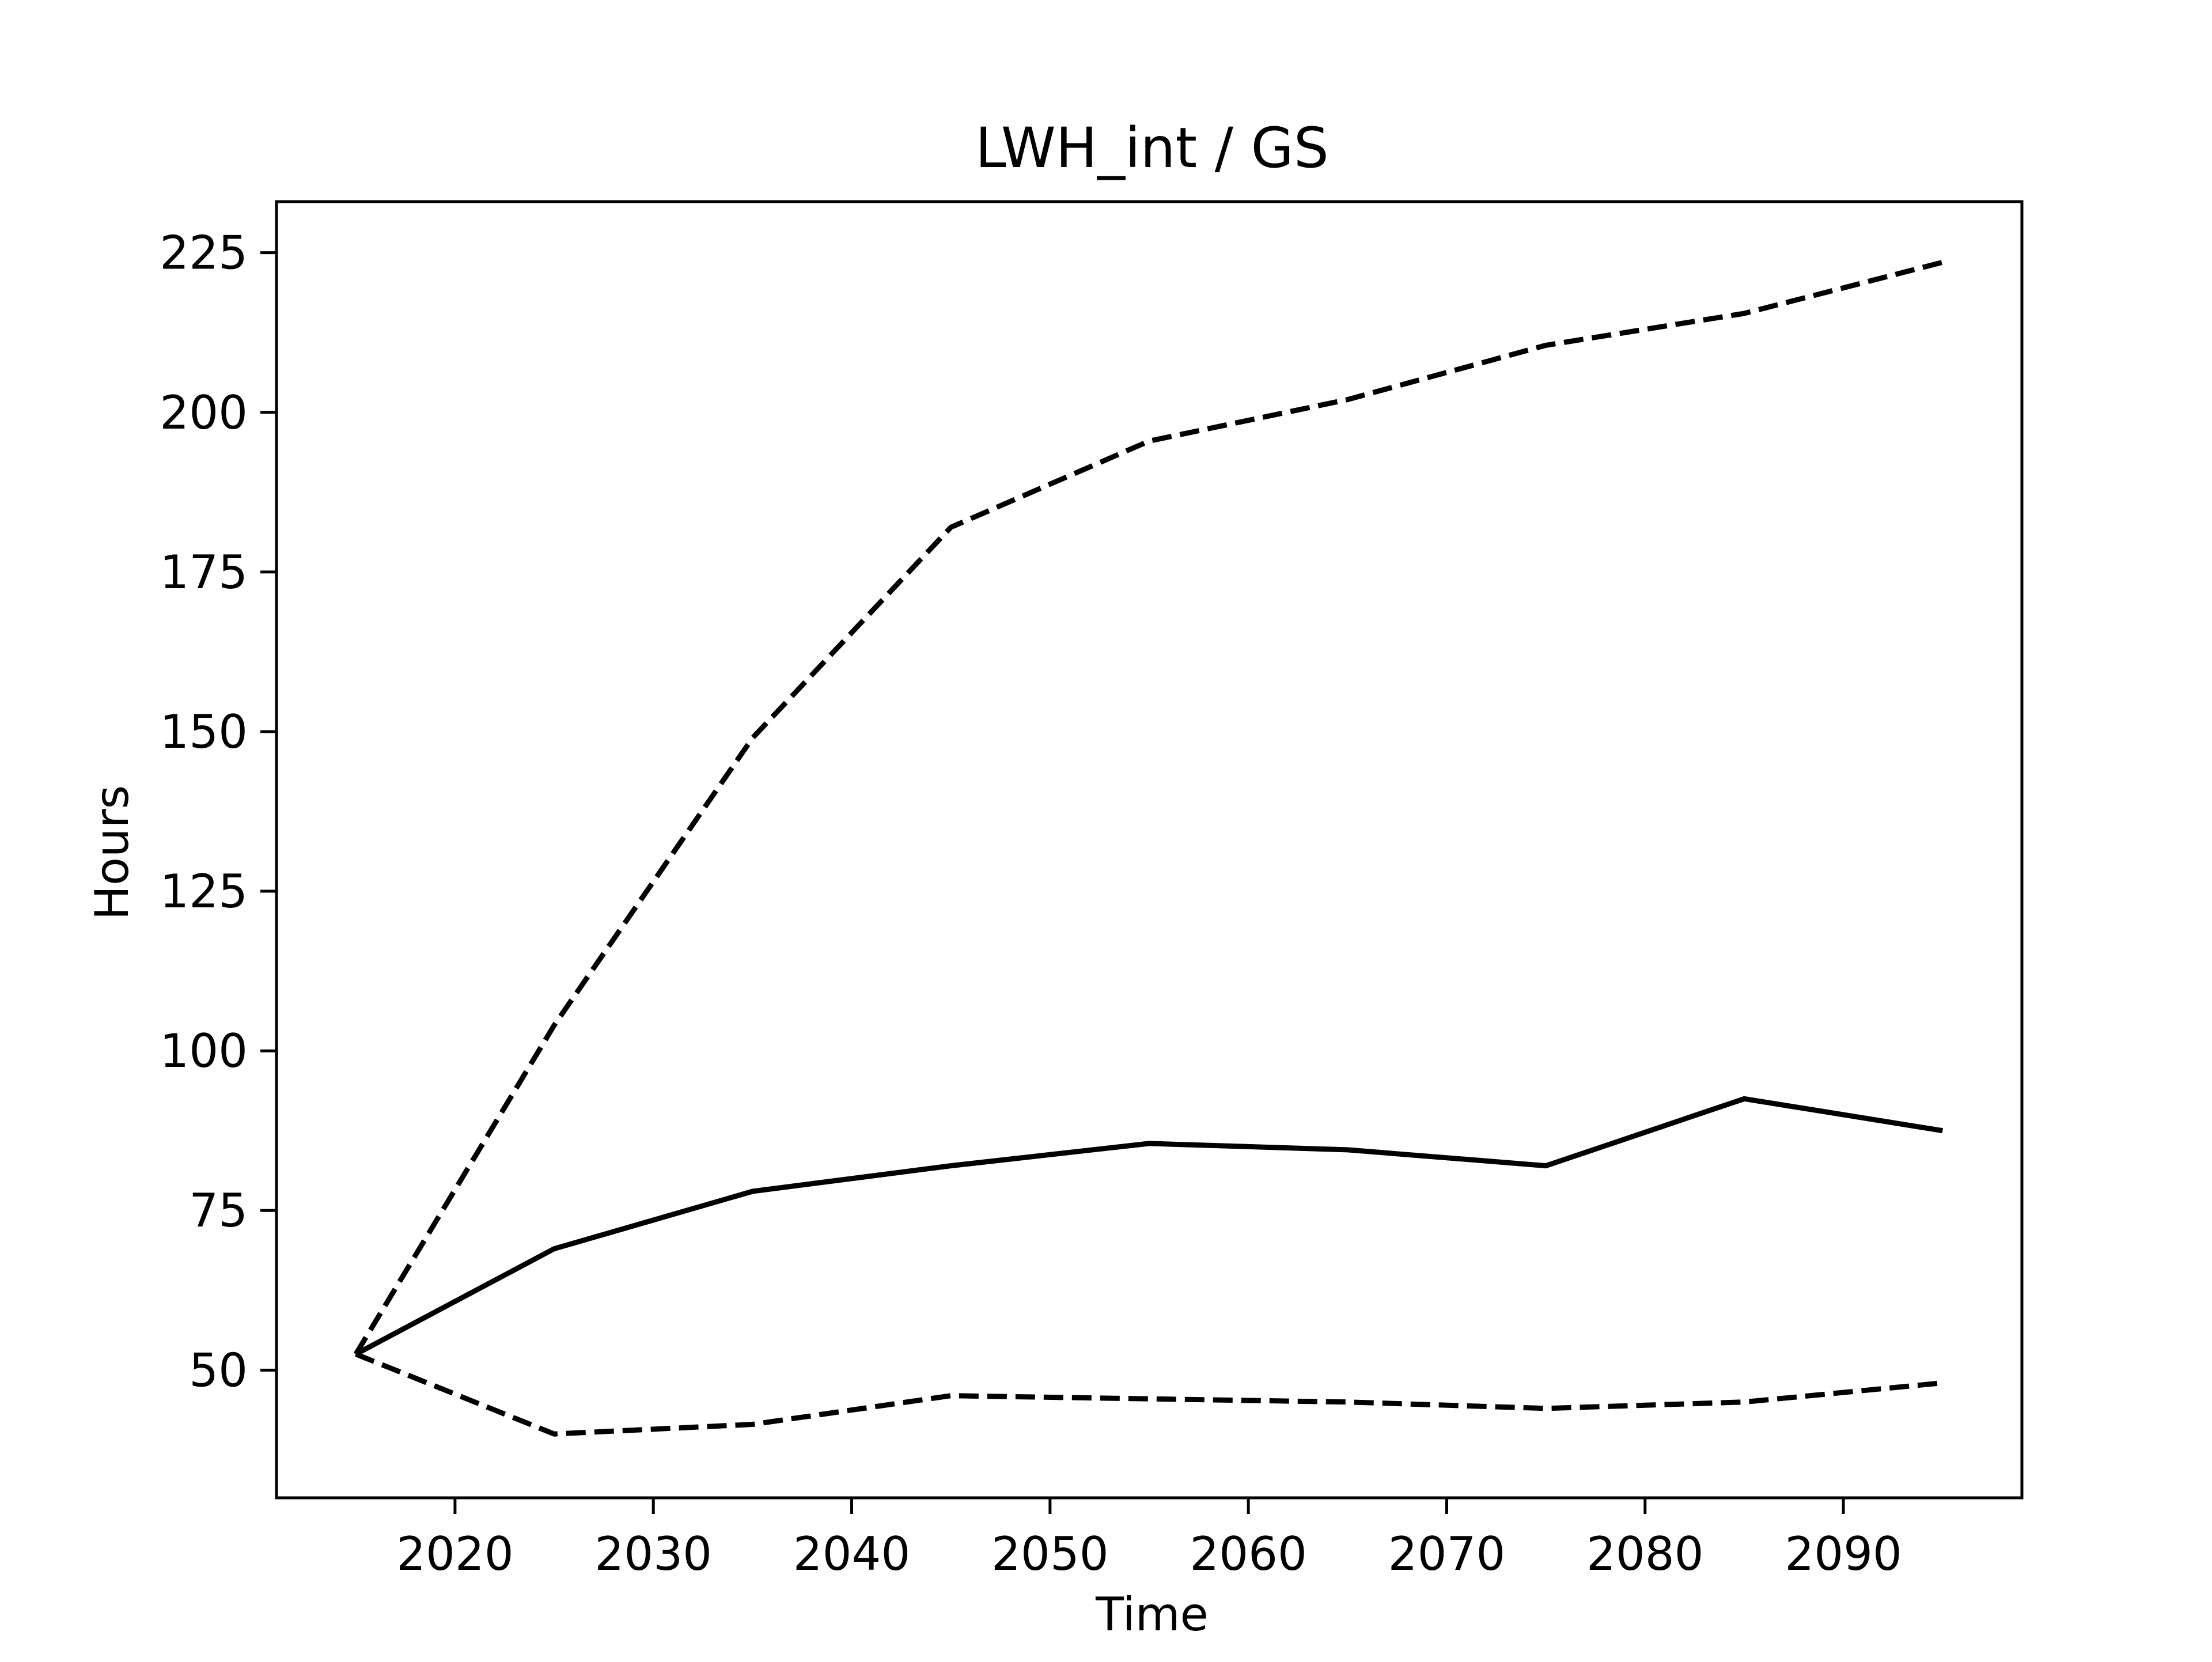 The width and height of the screenshot is (2212, 1662). Describe the element at coordinates (1149, 1226) in the screenshot. I see `median-solid-series-line` at that location.